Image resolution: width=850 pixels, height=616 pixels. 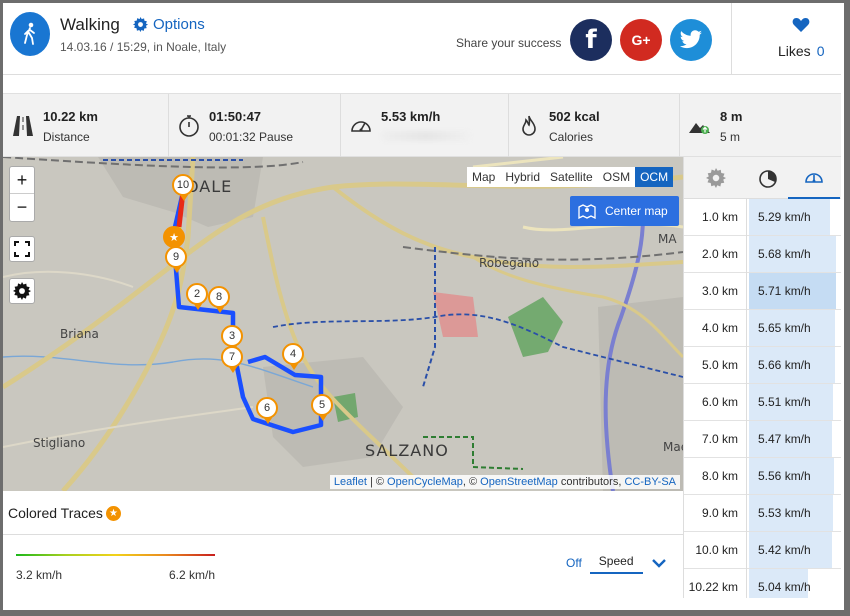 I want to click on split-speed: 5.56 km/h, so click(x=784, y=476).